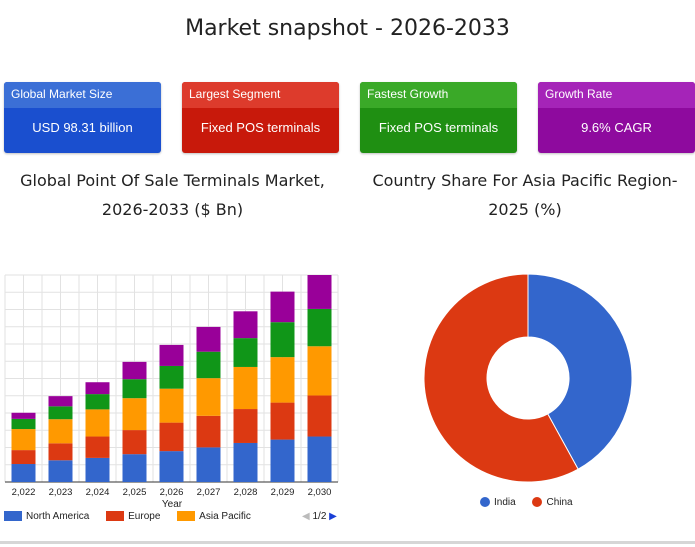 This screenshot has width=695, height=547. I want to click on card-fastest-growth: Fastest Growth Fixed POS terminals, so click(438, 117).